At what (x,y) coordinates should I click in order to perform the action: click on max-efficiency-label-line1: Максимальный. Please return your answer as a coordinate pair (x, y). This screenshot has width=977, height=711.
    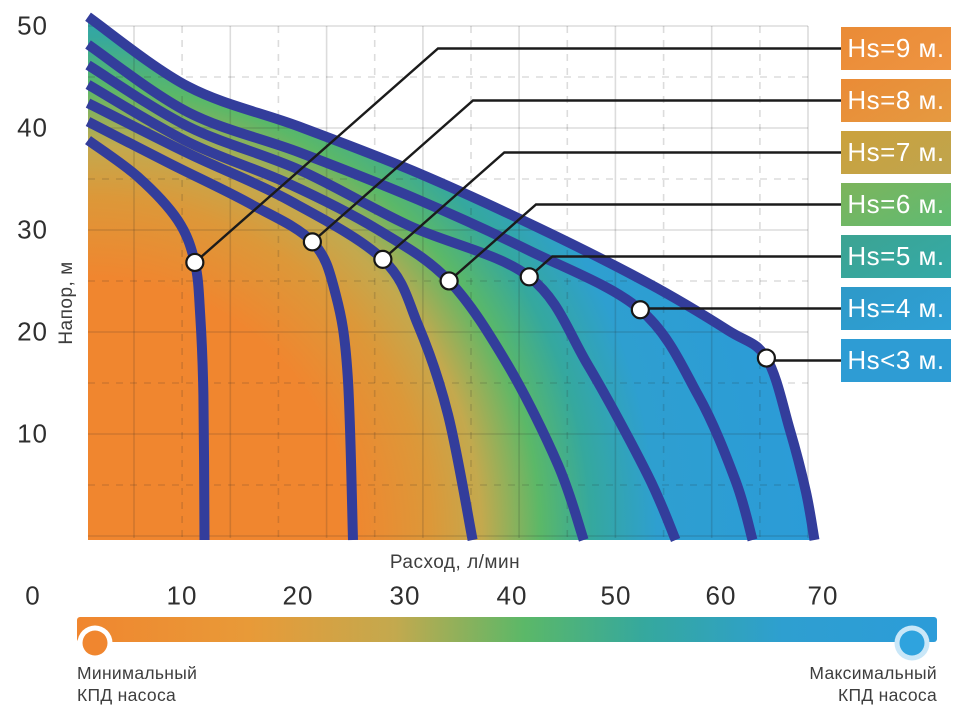
    Looking at the image, I should click on (873, 673).